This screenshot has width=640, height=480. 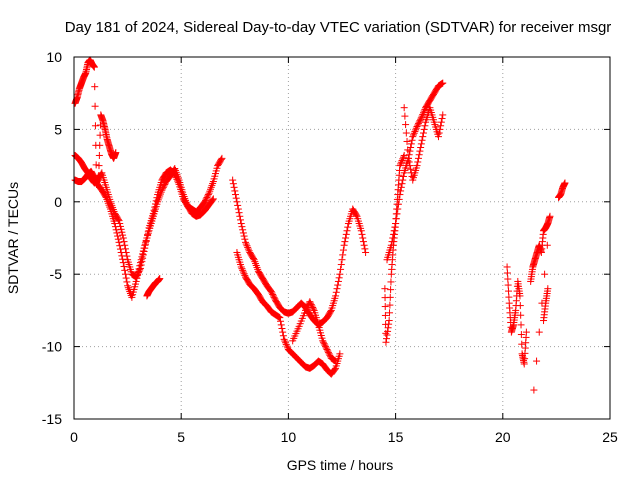 I want to click on y-tick-labels: -15 -10 -5 0 5 10, so click(x=52, y=238).